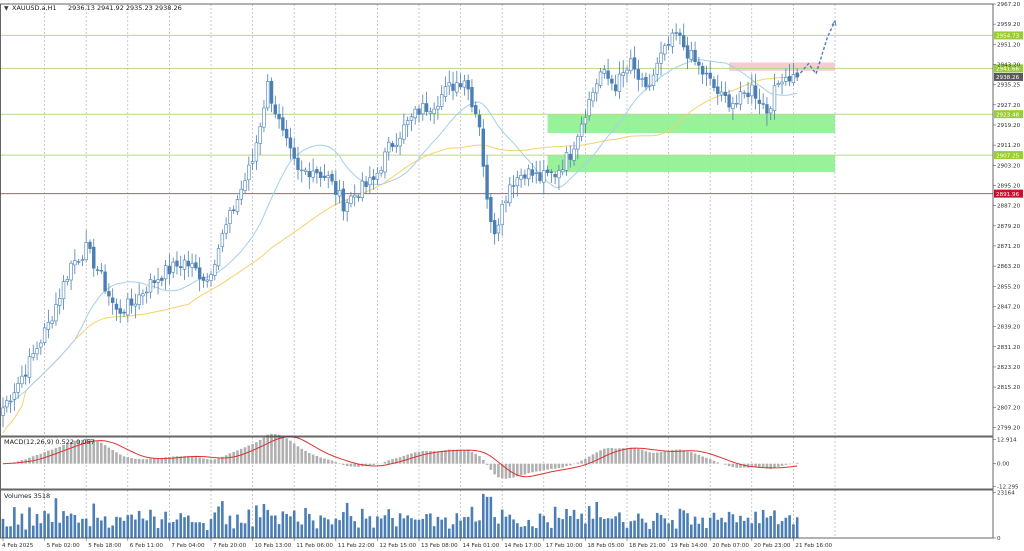 The width and height of the screenshot is (1024, 551). I want to click on price-tick-label: 2903.20, so click(1009, 166).